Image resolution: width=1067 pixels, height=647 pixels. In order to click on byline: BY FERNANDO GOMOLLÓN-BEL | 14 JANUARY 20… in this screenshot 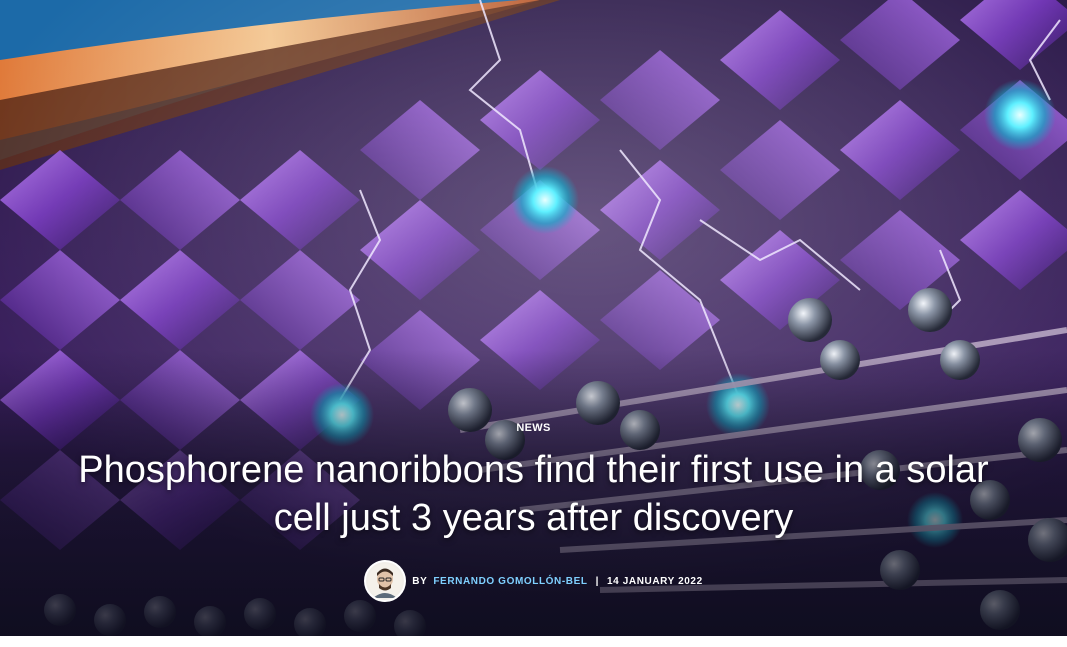, I will do `click(533, 581)`.